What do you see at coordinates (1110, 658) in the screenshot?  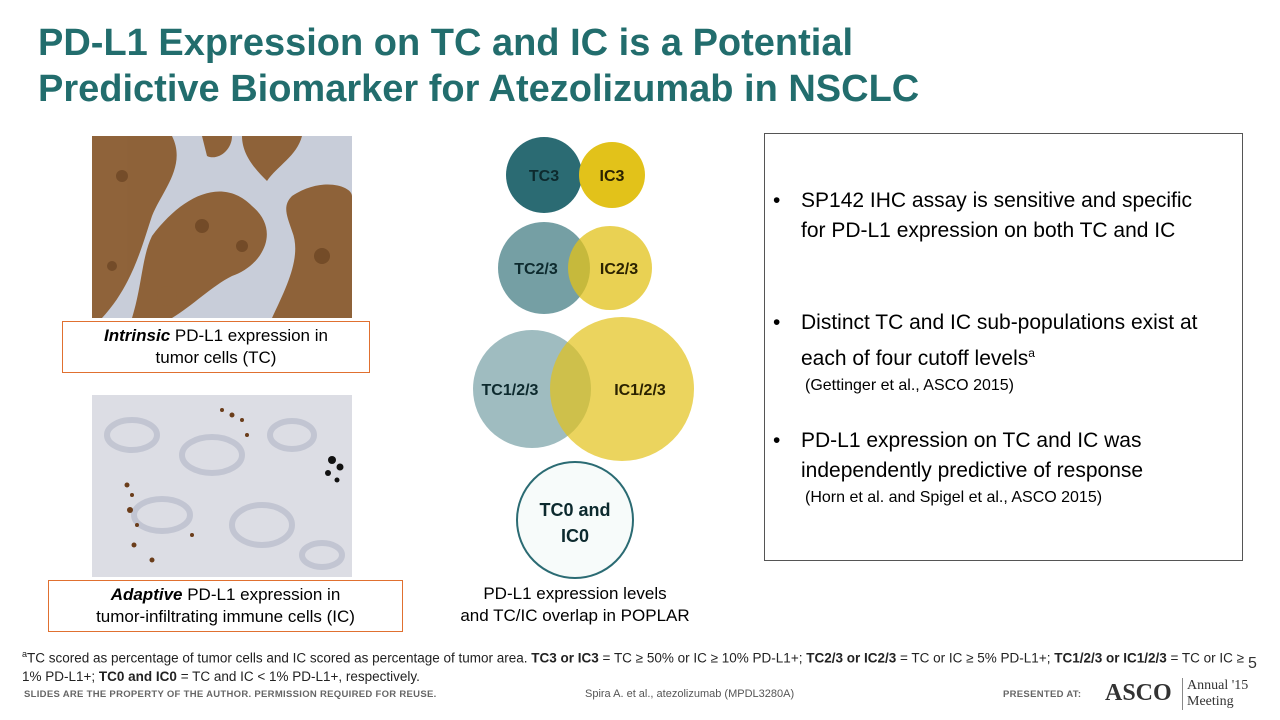 I see `footnote-term: TC1/2/3 or IC1/2/3` at bounding box center [1110, 658].